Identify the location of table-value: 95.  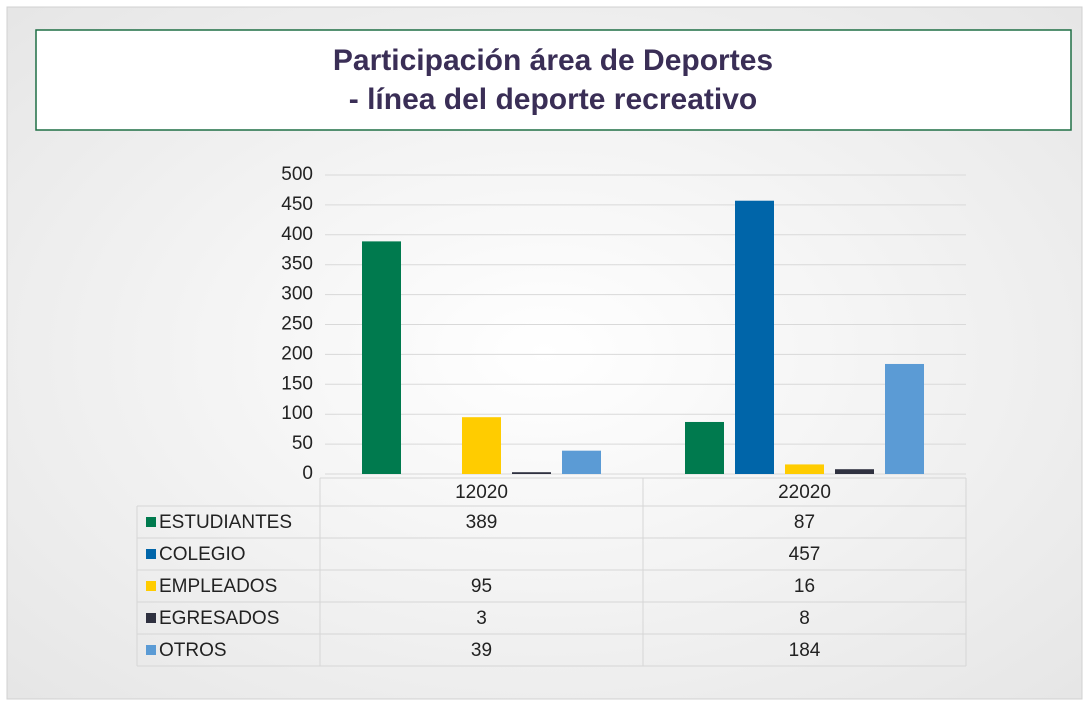
(481, 586).